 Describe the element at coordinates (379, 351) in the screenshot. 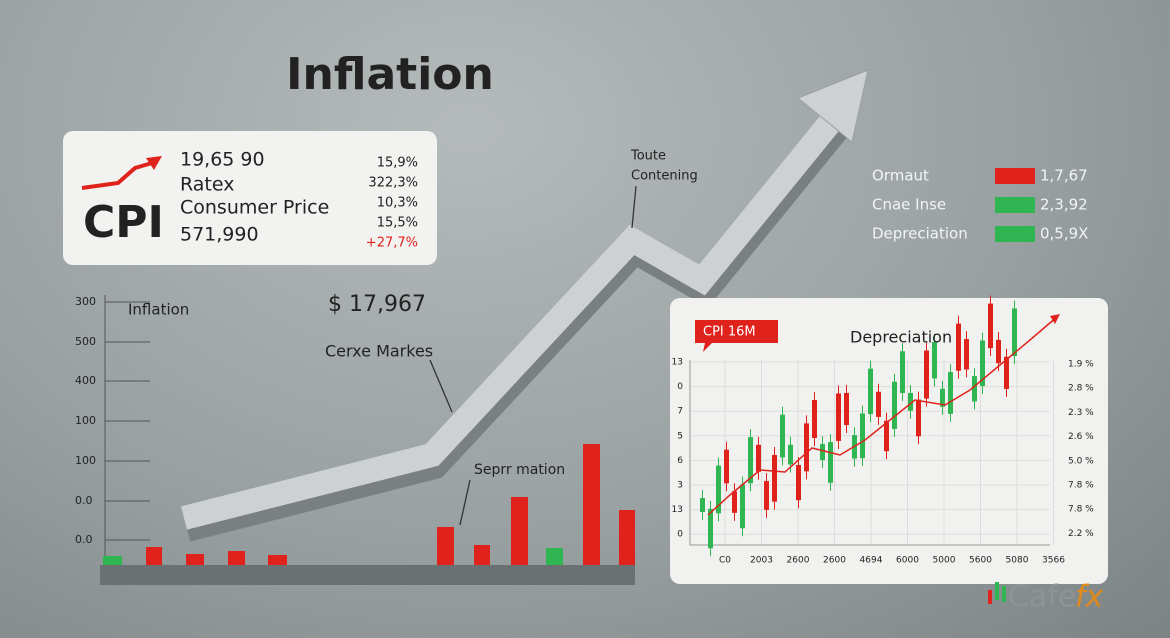

I see `note: Cerxe Markes` at that location.